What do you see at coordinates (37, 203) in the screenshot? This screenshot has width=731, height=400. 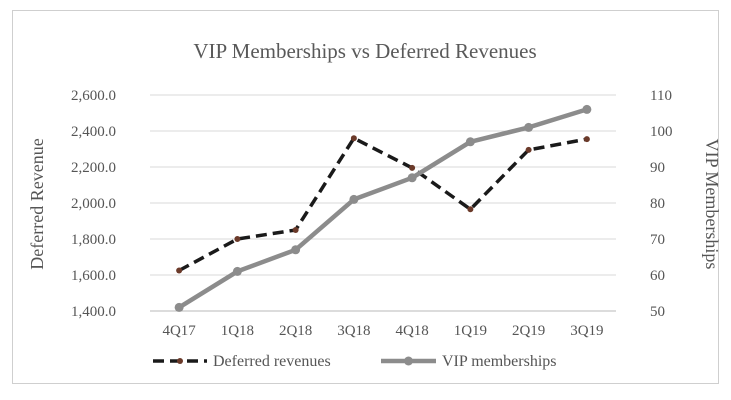 I see `left-axis-title: Deferred Revenue` at bounding box center [37, 203].